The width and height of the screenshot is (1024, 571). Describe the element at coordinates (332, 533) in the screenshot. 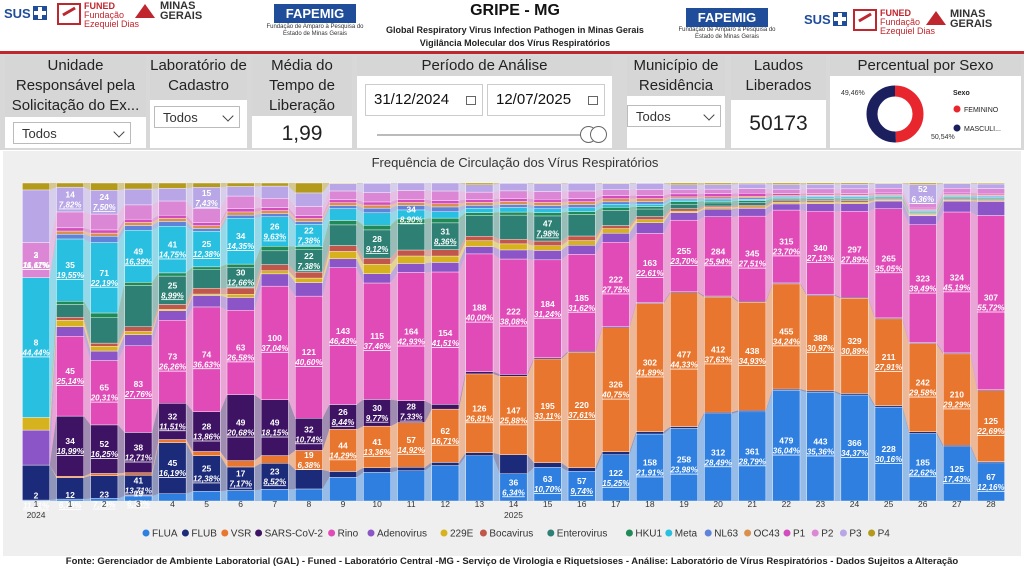

I see `legend-dot-rino` at that location.